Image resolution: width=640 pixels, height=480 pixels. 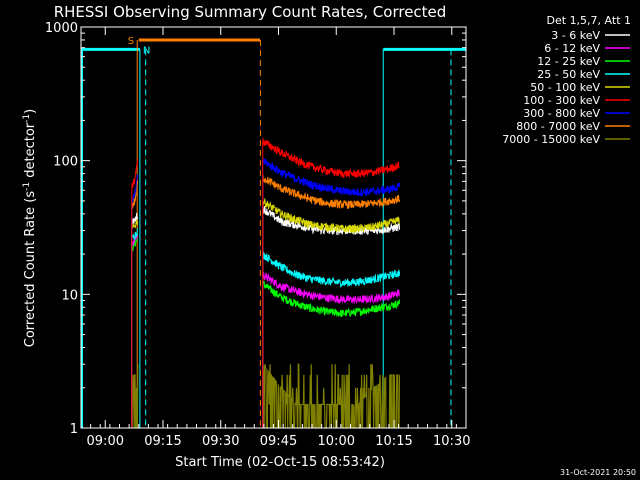 I want to click on x-tick-label-4: 10:00, so click(x=336, y=441).